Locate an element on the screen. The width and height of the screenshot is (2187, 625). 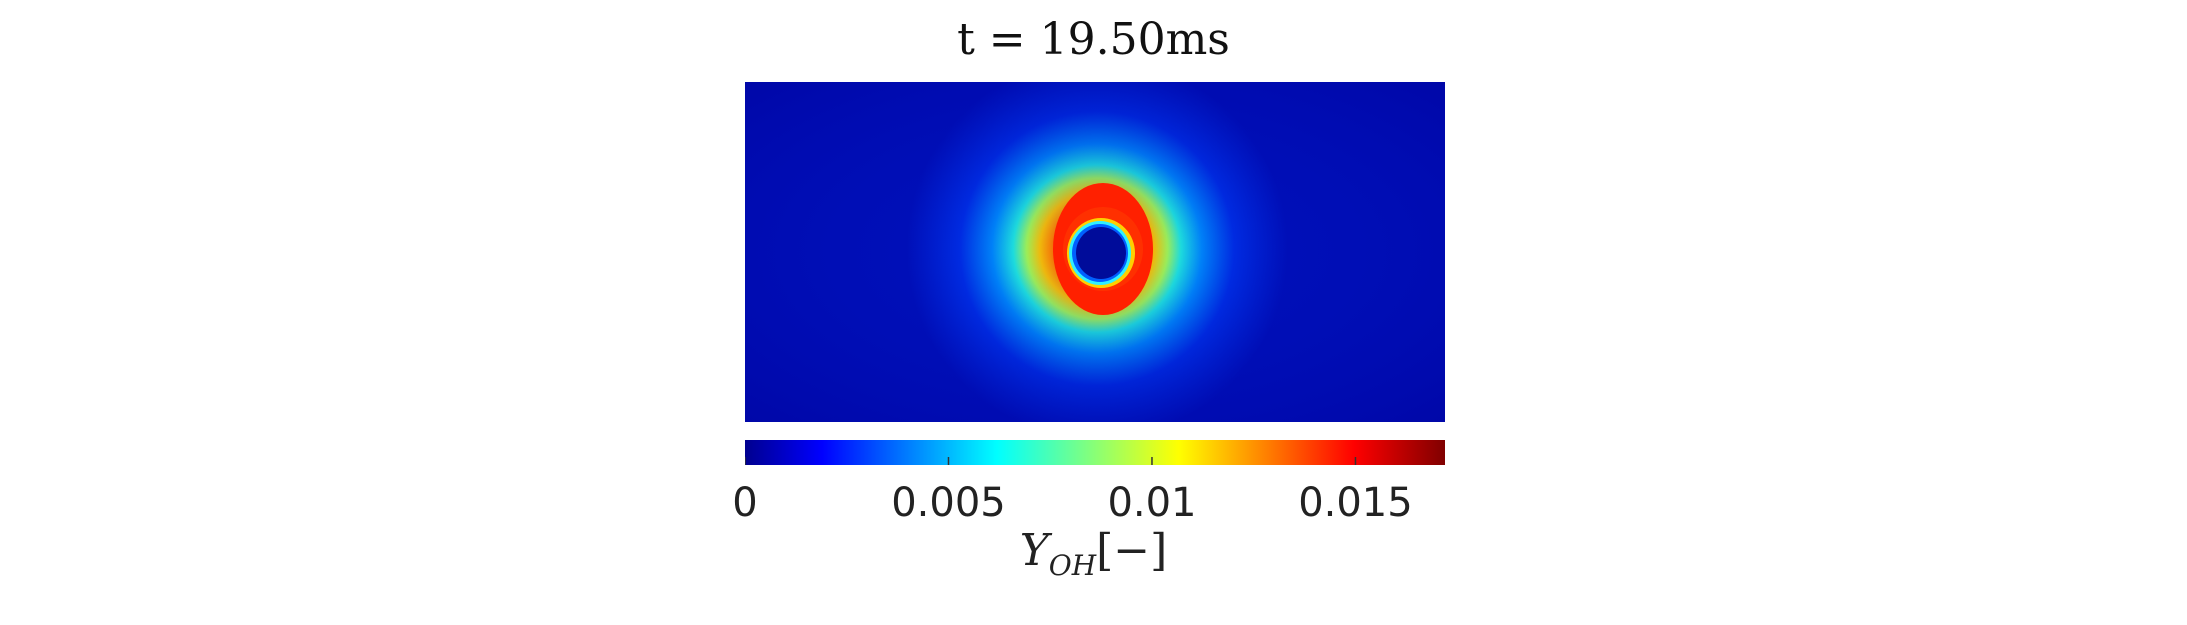
chart-title: t = 19.50ms is located at coordinates (1093, 39).